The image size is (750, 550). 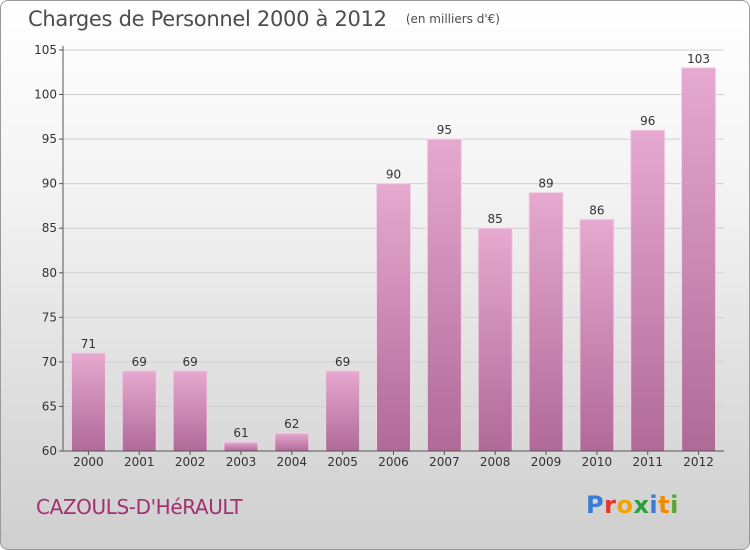 What do you see at coordinates (190, 462) in the screenshot?
I see `x-tick-label: 2002` at bounding box center [190, 462].